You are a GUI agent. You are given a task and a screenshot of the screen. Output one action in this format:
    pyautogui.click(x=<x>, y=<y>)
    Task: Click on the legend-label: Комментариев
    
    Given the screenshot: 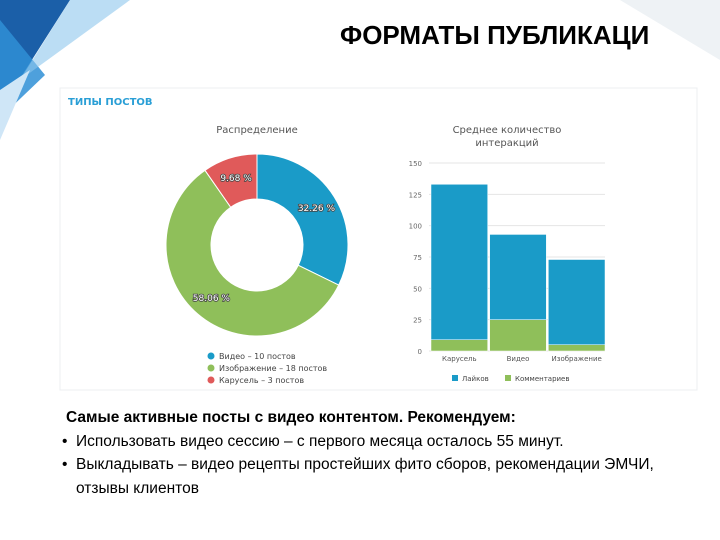 What is the action you would take?
    pyautogui.click(x=542, y=379)
    